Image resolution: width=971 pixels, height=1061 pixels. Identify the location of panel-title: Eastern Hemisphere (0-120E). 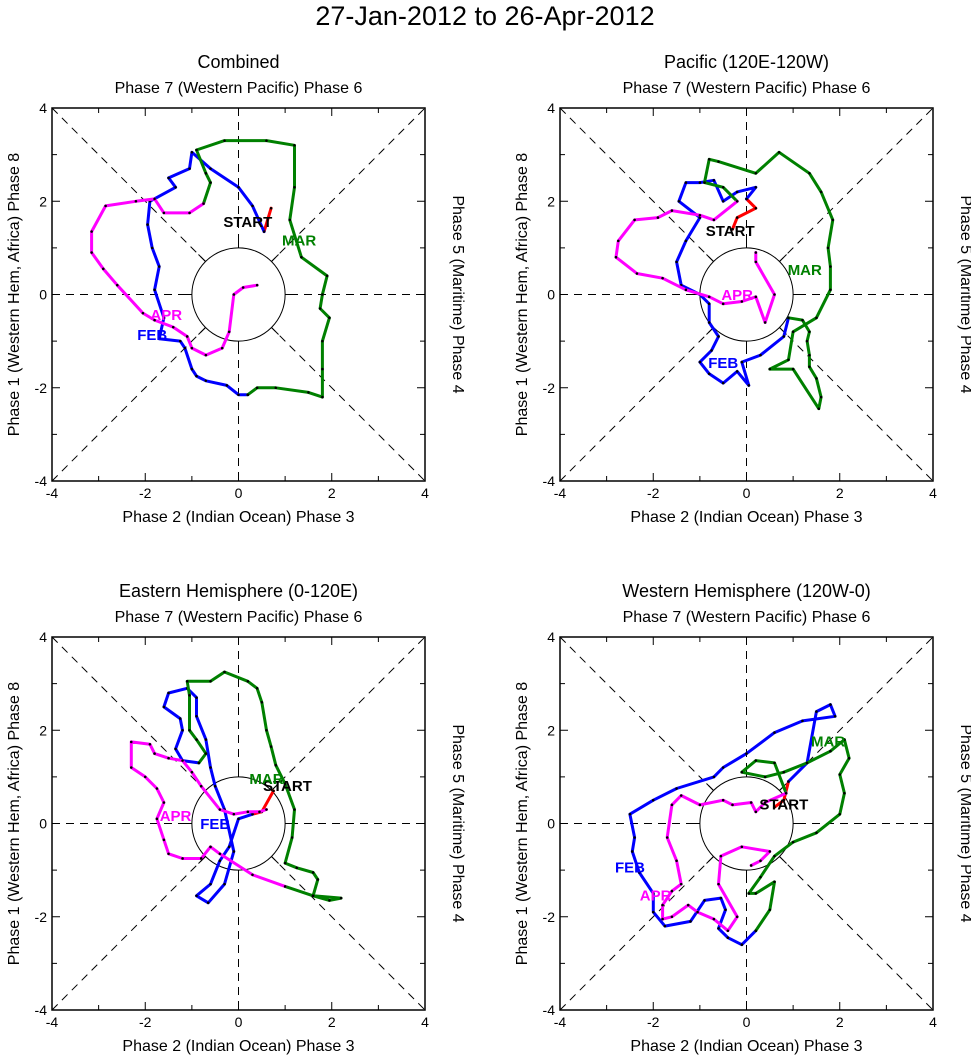
(238, 591).